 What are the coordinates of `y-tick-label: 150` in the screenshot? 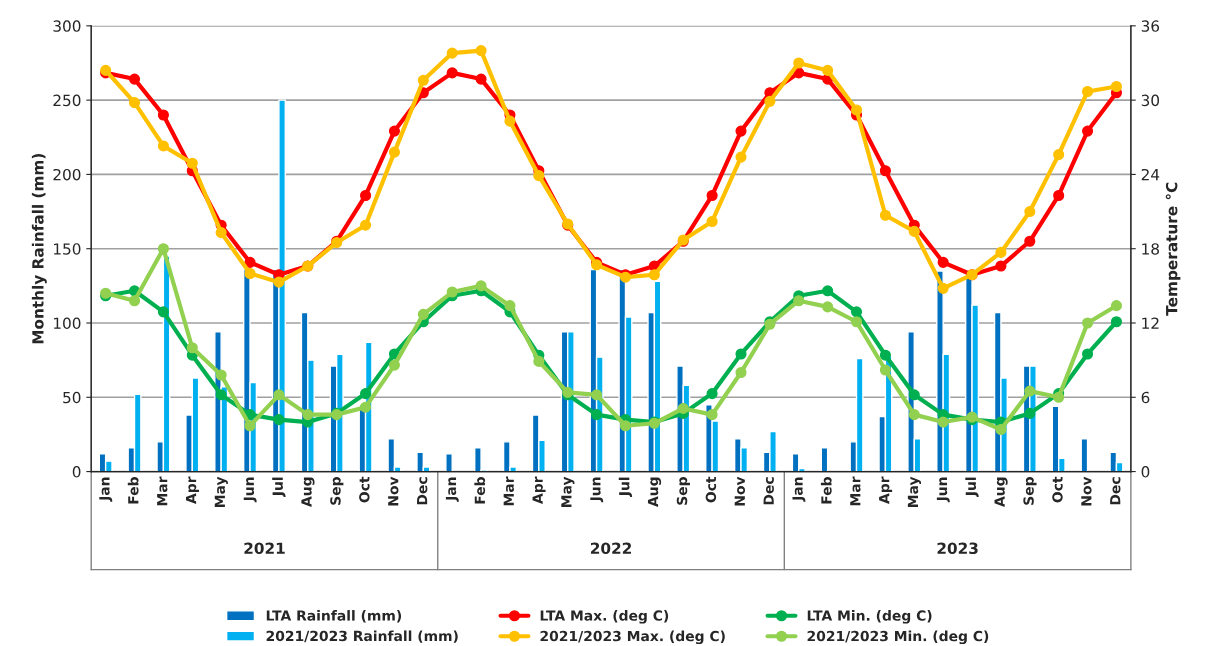 It's located at (67, 249).